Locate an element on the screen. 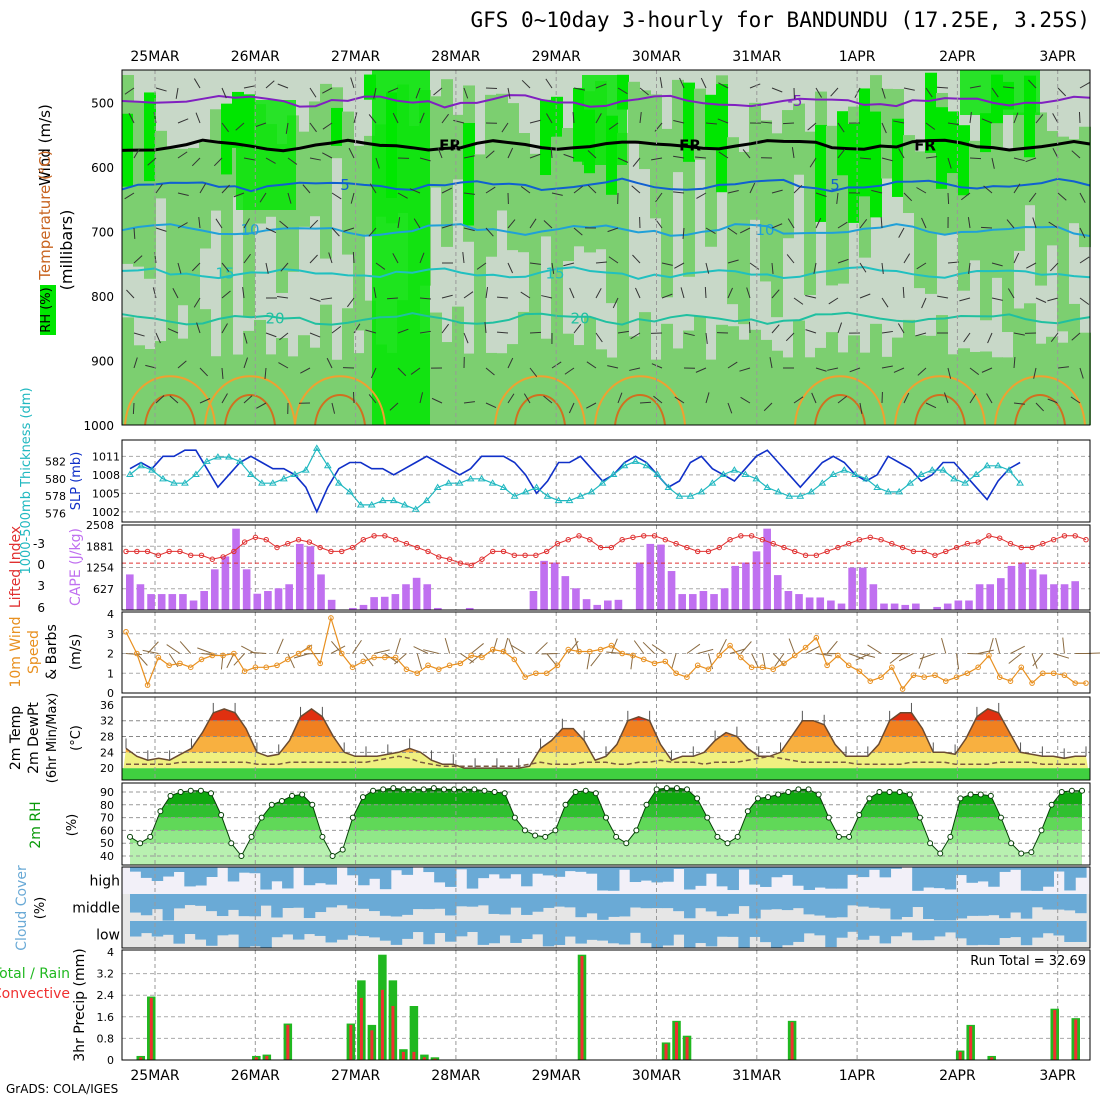  wind-tick-label: 1 is located at coordinates (110, 673).